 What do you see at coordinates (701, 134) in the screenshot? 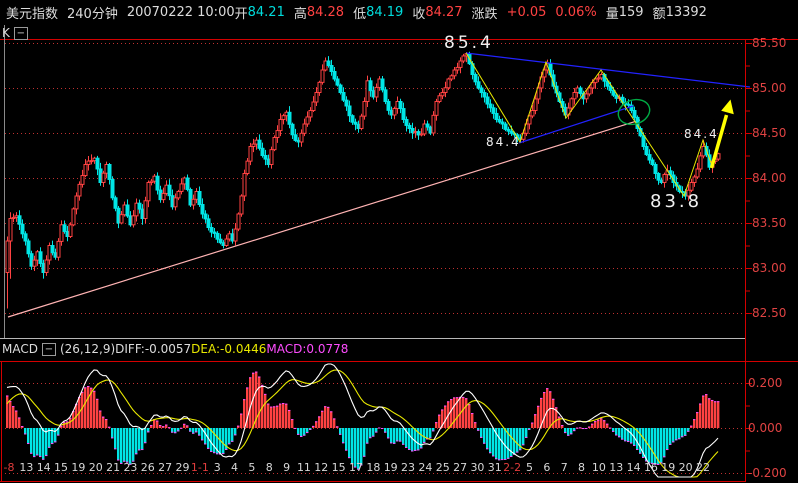
I see `annotation-trough-right-price: 84.4` at bounding box center [701, 134].